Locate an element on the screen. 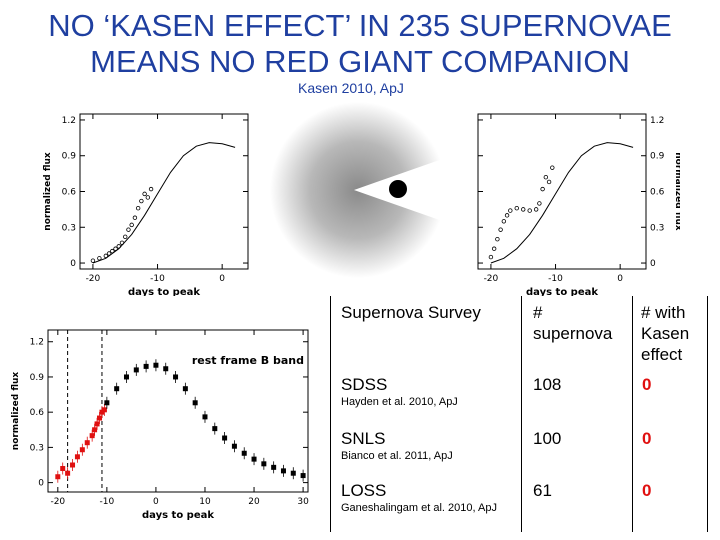  ejecta-schematic is located at coordinates (369, 190).